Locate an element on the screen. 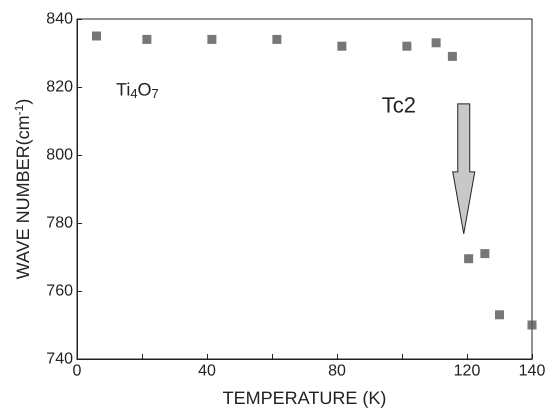 The width and height of the screenshot is (550, 412). x-tick-label: 40 is located at coordinates (207, 371).